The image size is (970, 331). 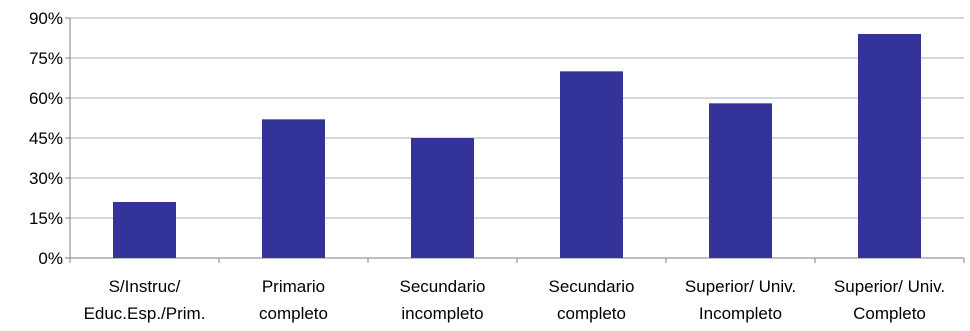 I want to click on x-category-label-line: Educ.Esp./Prim., so click(x=145, y=313).